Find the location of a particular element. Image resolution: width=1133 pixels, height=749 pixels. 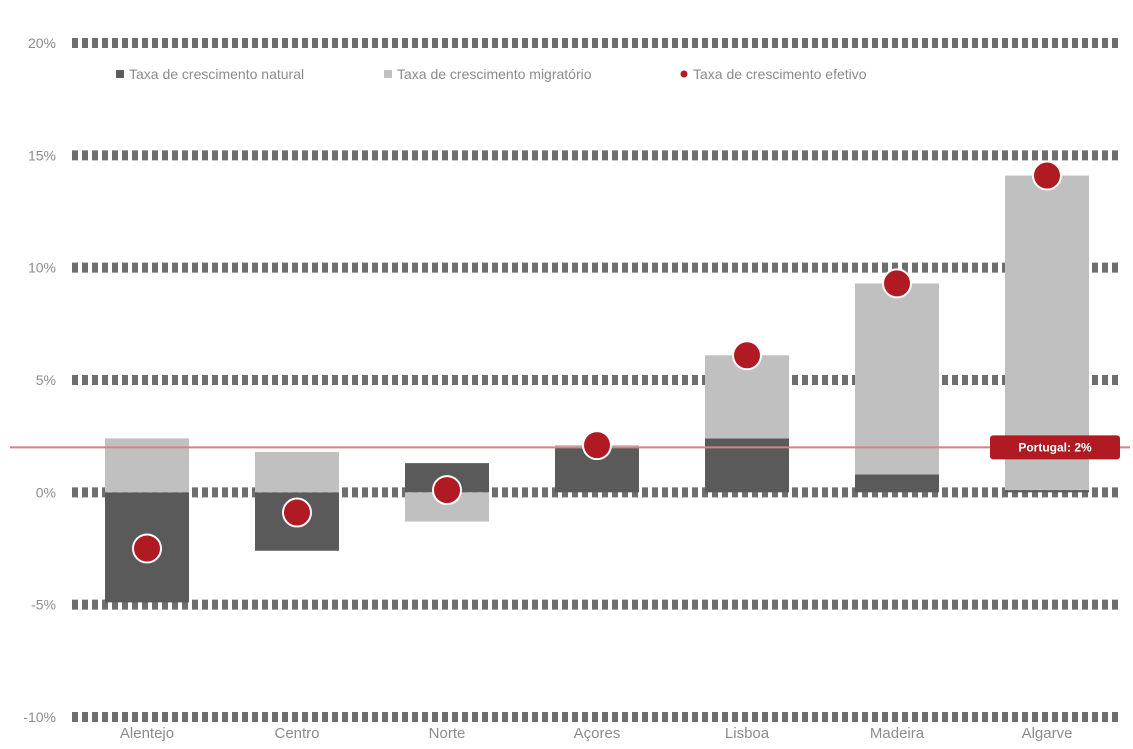

legend-label: Taxa de crescimento migratório is located at coordinates (494, 74).